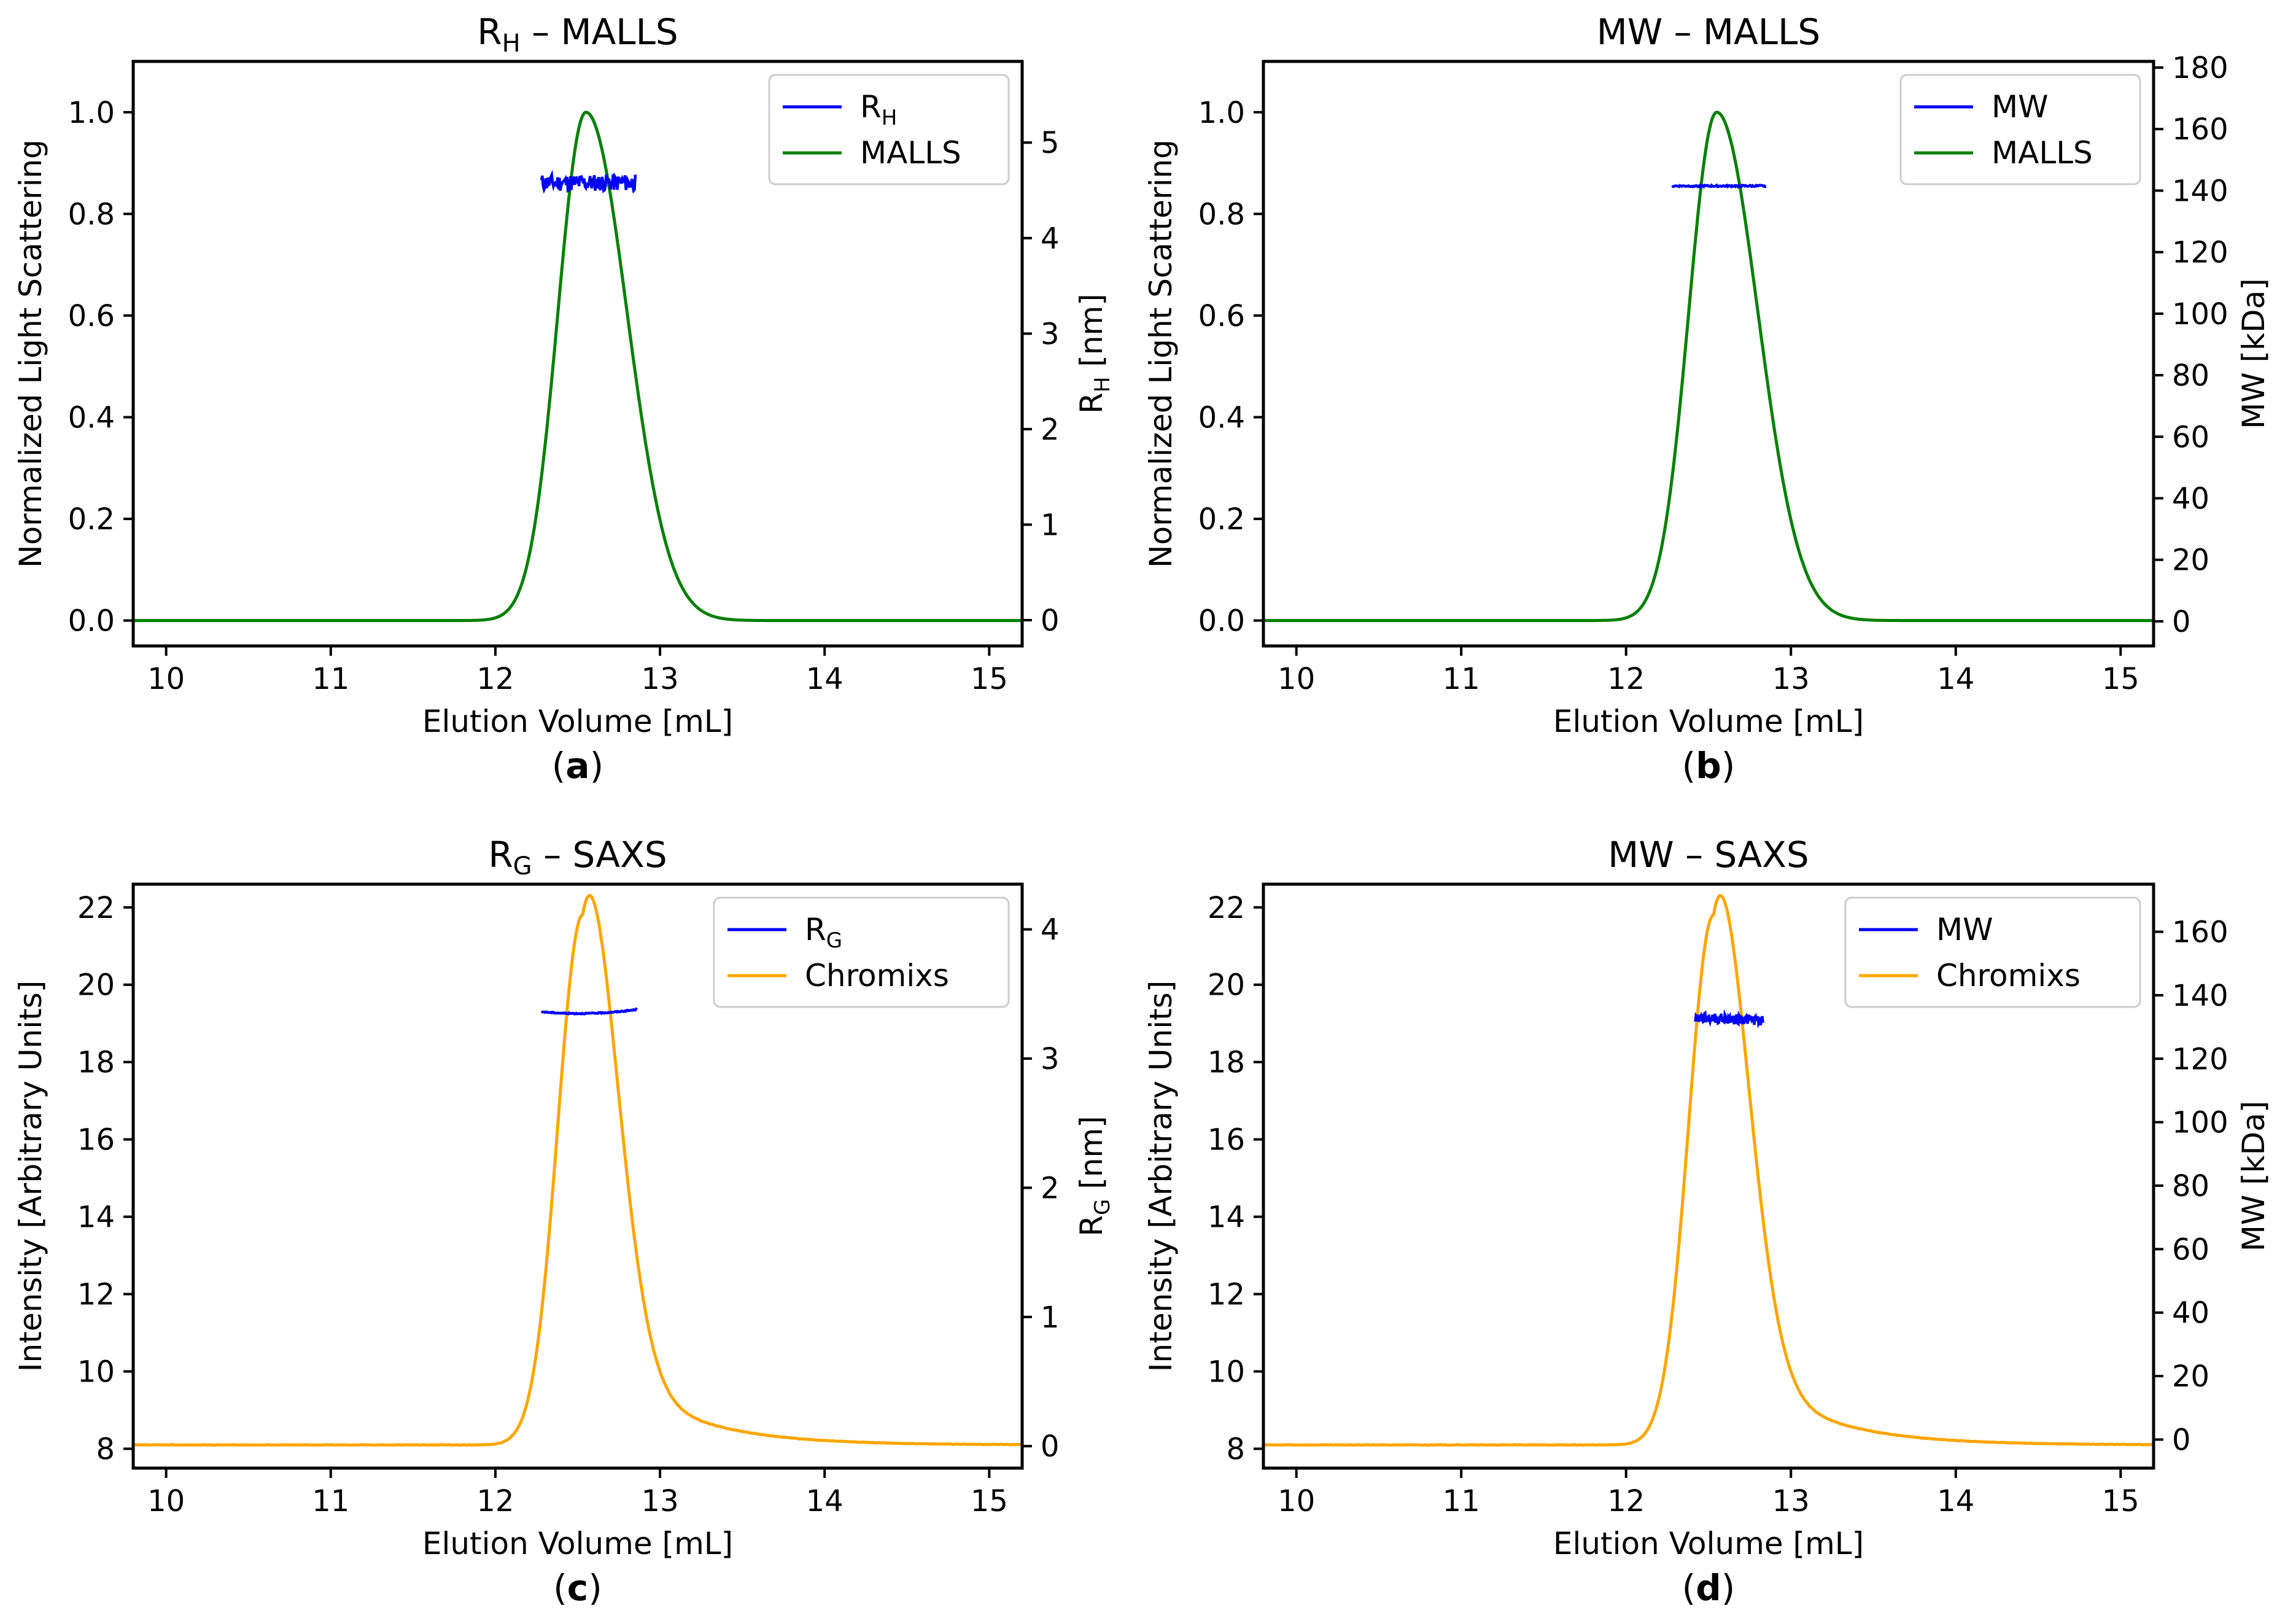 The image size is (2296, 1621). Describe the element at coordinates (1102, 1207) in the screenshot. I see `y2-axis-label-sub: G` at that location.